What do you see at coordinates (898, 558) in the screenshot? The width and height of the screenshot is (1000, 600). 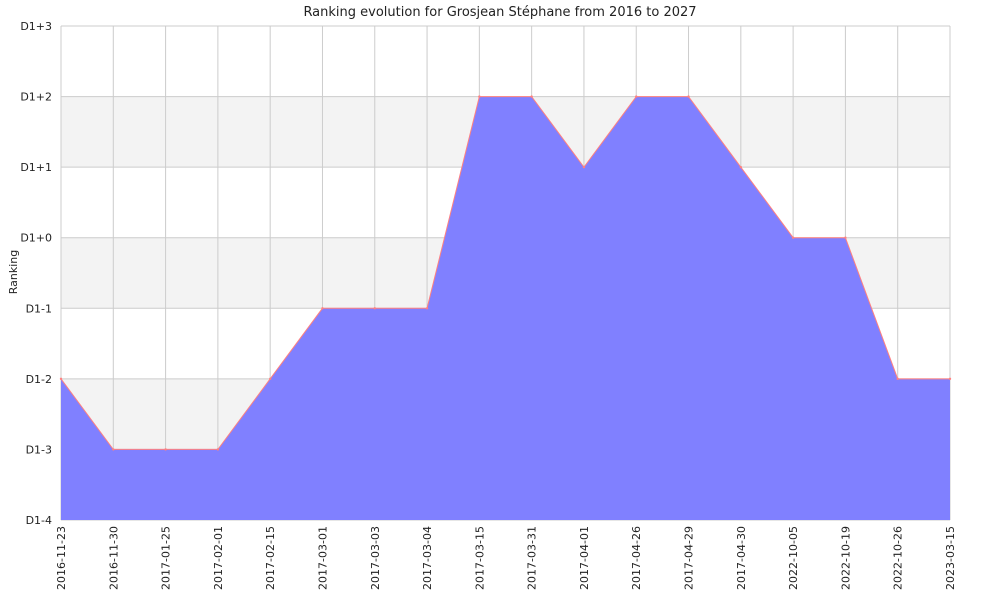 I see `x-tick-label-16: 2022-10-26` at bounding box center [898, 558].